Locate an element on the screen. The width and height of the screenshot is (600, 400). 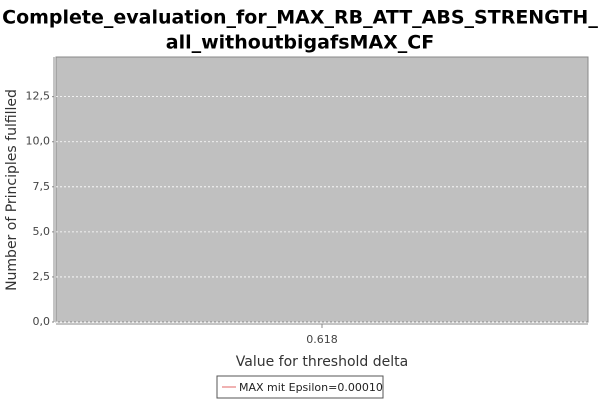
x-axis-label: Value for threshold delta is located at coordinates (322, 362).